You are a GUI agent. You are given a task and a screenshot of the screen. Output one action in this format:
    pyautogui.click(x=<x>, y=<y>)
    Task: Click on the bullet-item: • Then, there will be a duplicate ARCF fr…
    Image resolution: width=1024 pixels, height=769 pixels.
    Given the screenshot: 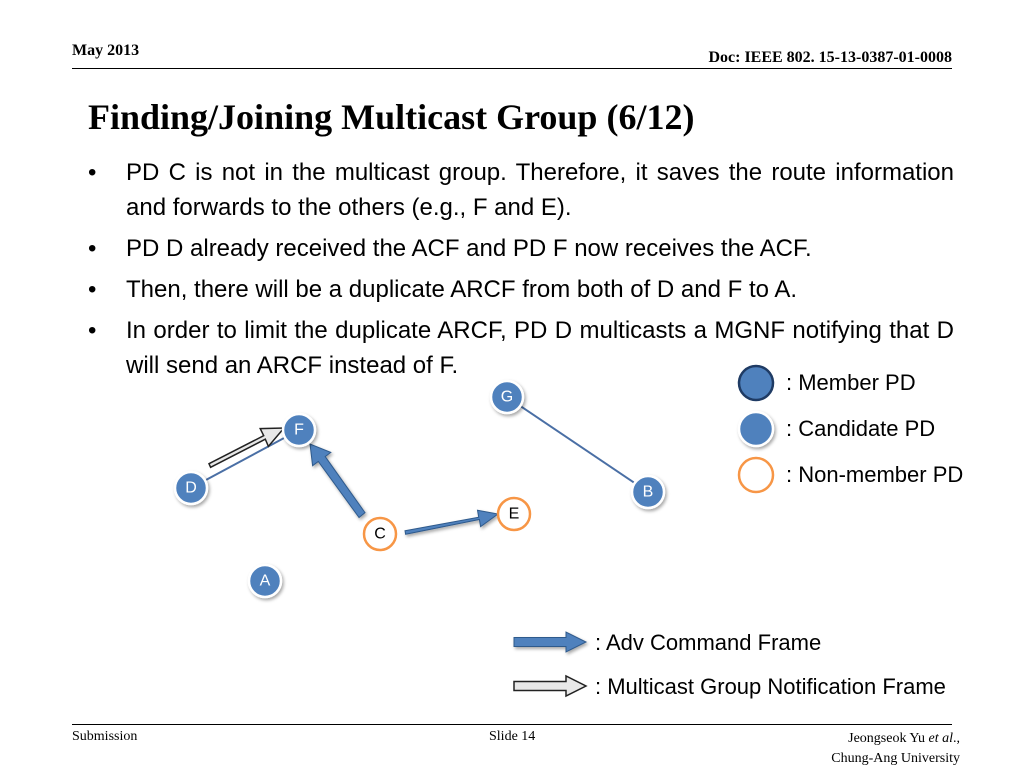 What is the action you would take?
    pyautogui.click(x=521, y=289)
    